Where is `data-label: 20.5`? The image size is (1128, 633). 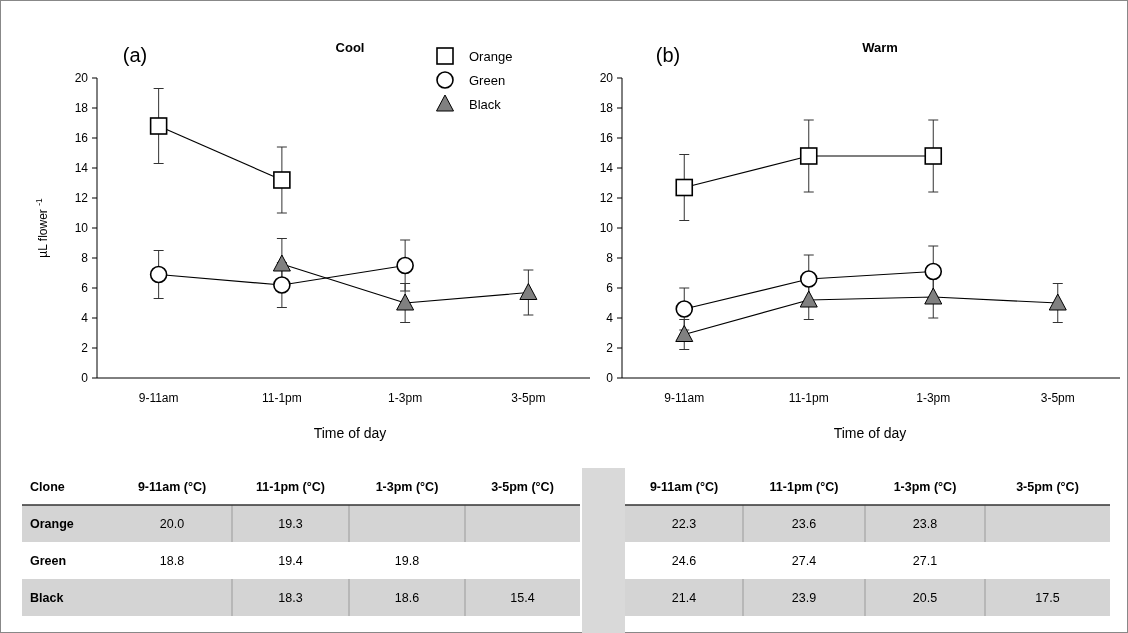 data-label: 20.5 is located at coordinates (925, 597).